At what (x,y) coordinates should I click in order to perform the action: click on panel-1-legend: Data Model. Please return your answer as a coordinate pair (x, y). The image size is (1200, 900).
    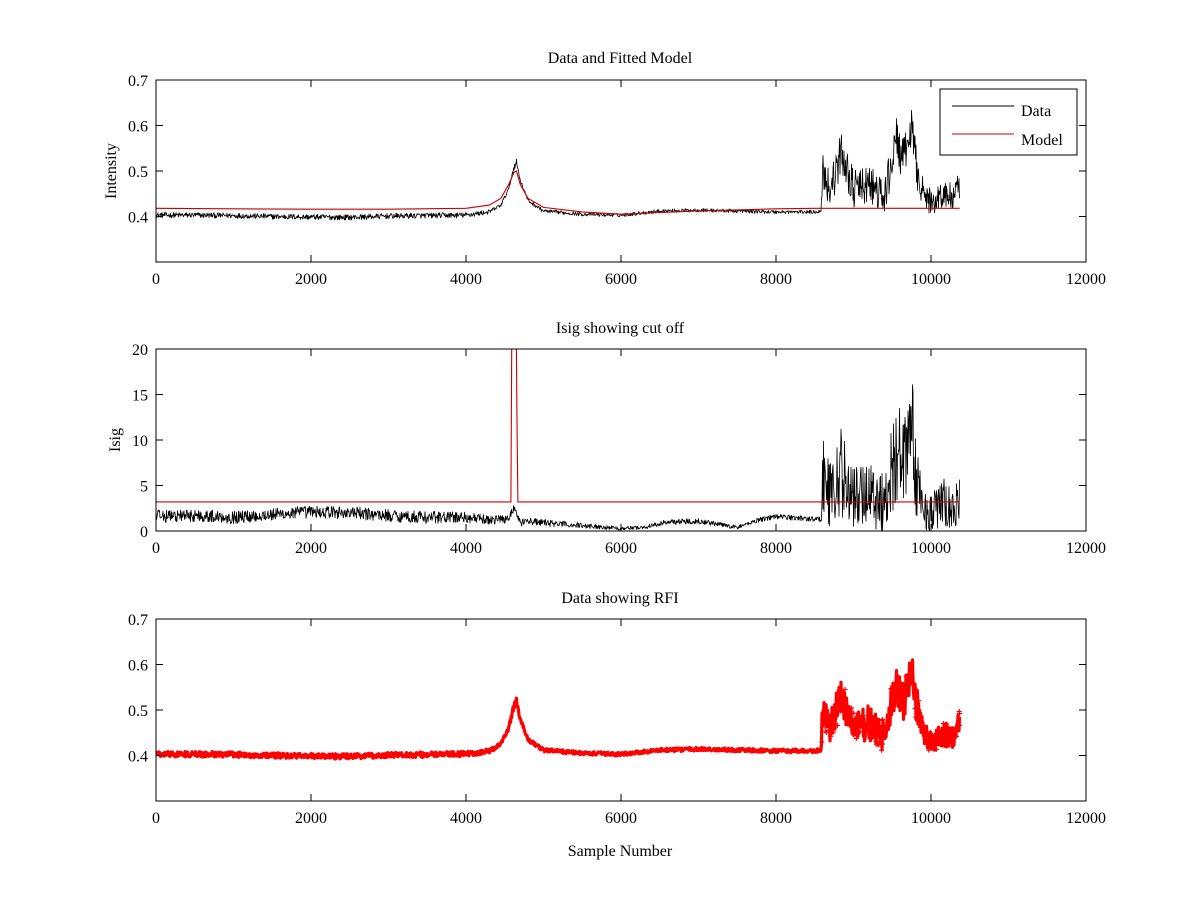
    Looking at the image, I should click on (1008, 122).